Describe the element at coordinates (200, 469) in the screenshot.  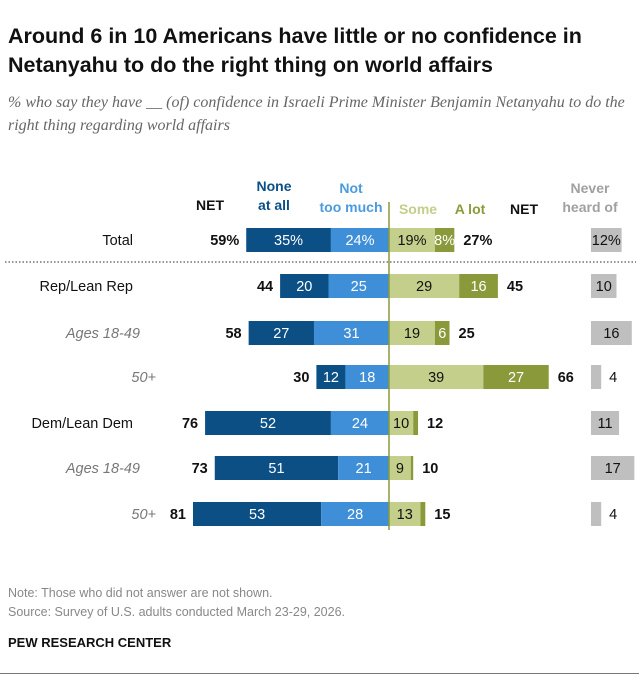
I see `net-negative-value: 73` at that location.